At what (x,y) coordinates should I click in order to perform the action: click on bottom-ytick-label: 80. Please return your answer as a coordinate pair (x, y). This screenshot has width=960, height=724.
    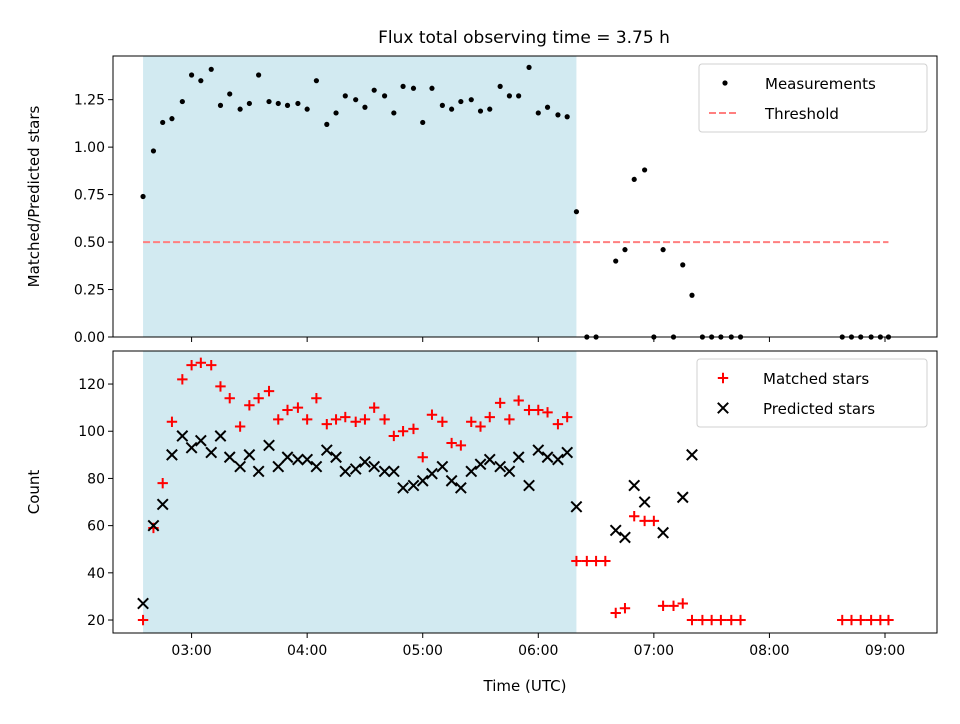
    Looking at the image, I should click on (96, 479).